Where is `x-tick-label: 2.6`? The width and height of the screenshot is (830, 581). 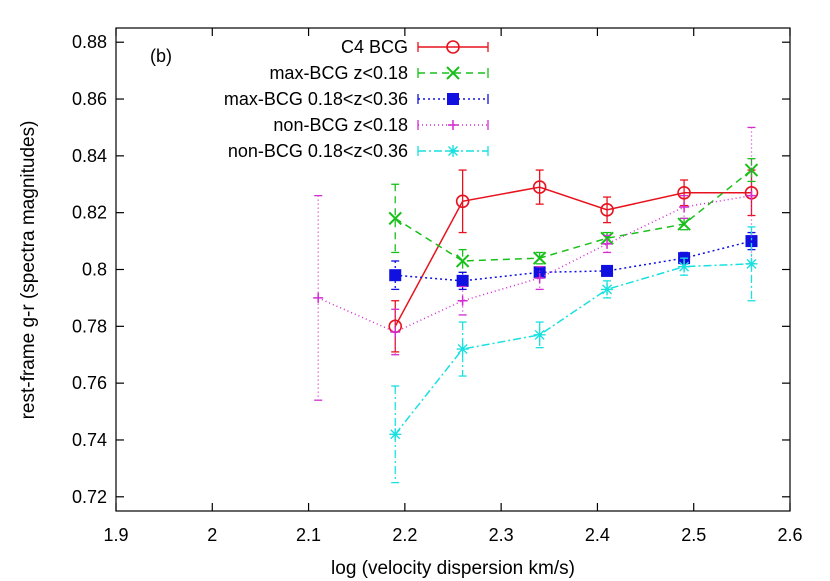 x-tick-label: 2.6 is located at coordinates (789, 535).